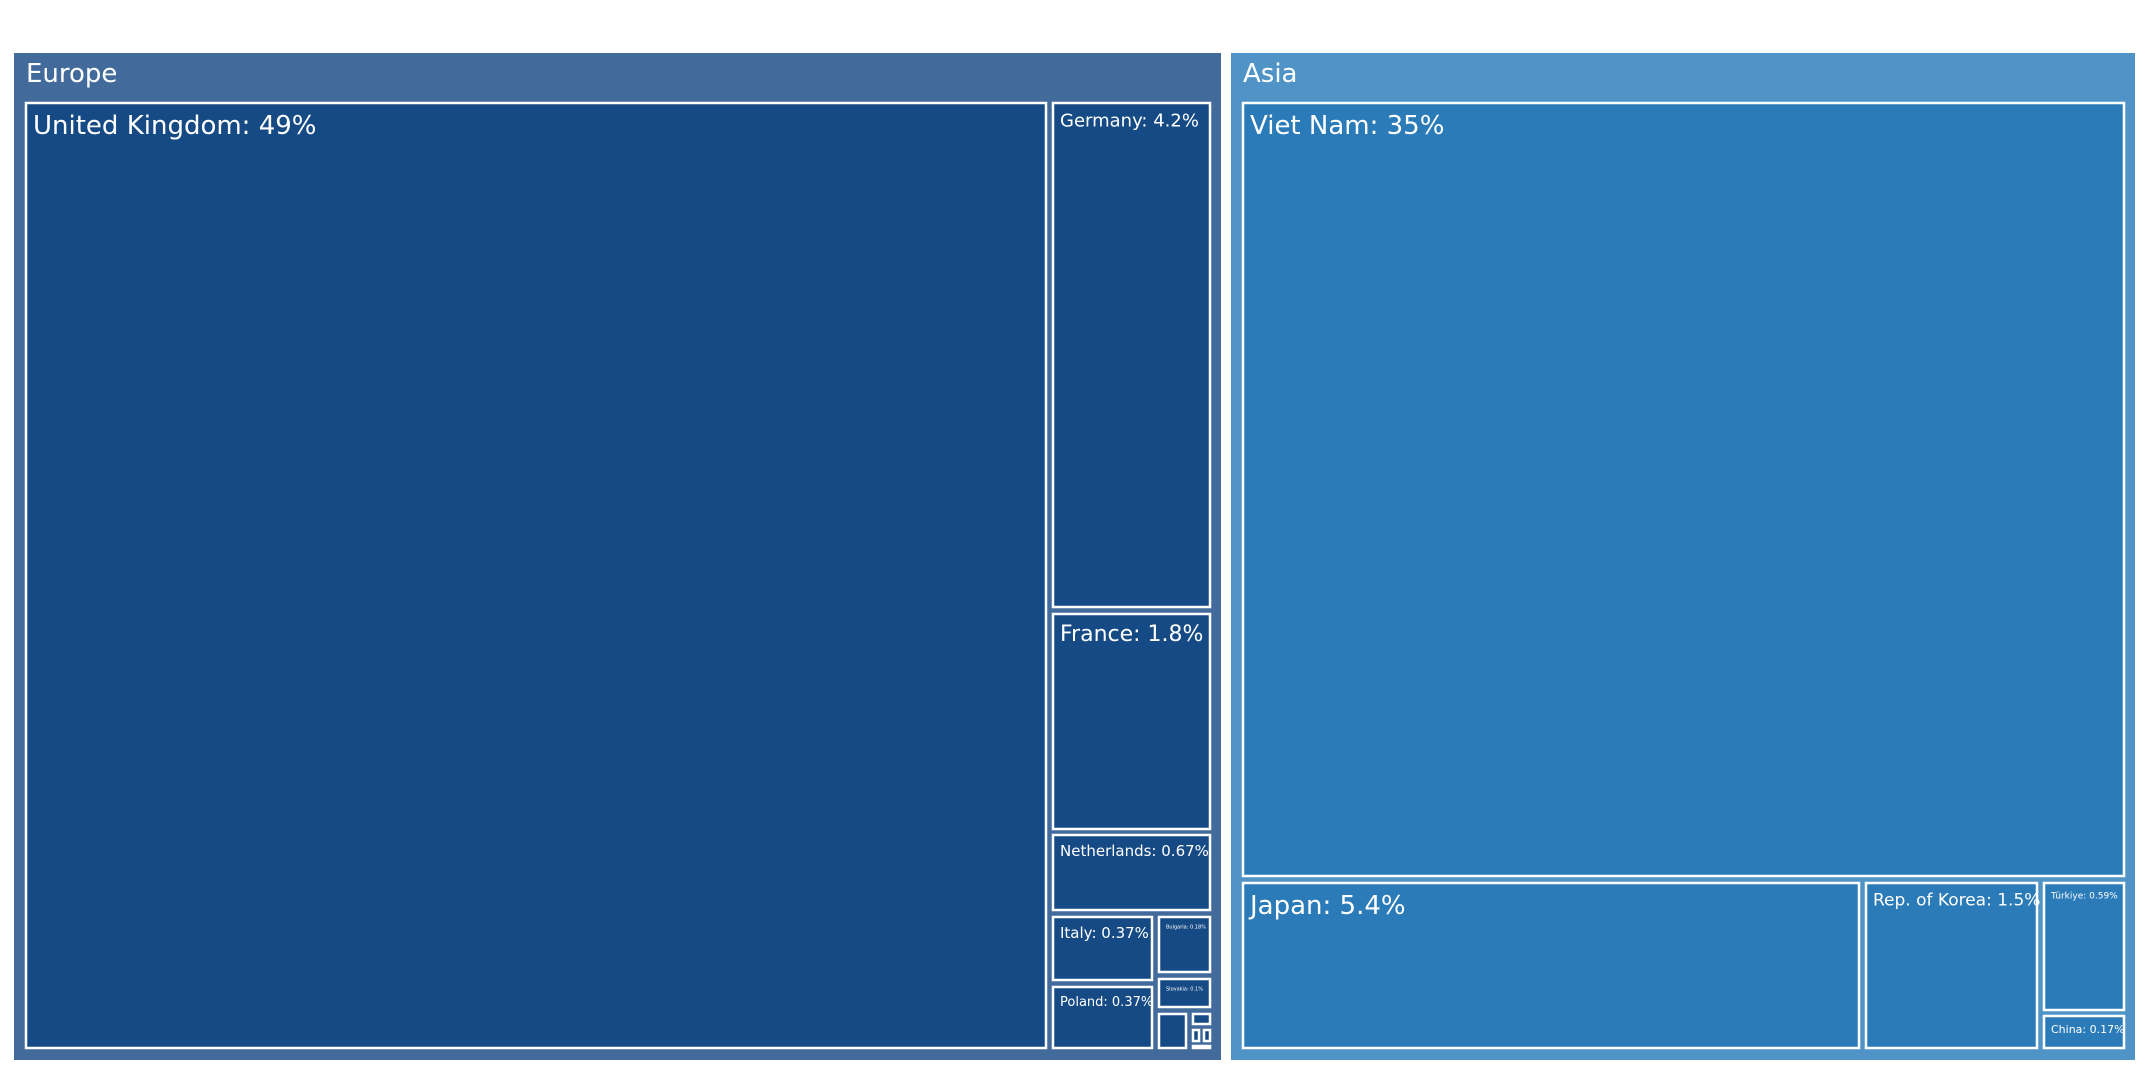  Describe the element at coordinates (1131, 721) in the screenshot. I see `tile-france` at that location.